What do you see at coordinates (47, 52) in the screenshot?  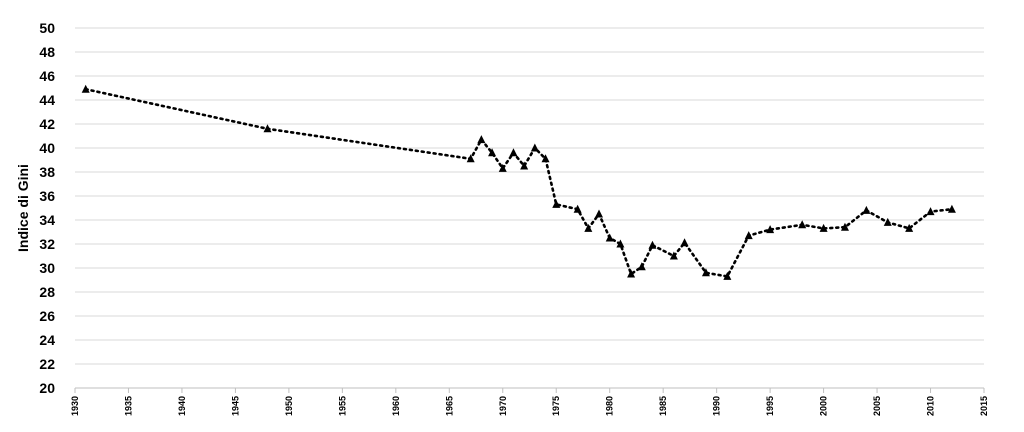 I see `y-tick-label: 48` at bounding box center [47, 52].